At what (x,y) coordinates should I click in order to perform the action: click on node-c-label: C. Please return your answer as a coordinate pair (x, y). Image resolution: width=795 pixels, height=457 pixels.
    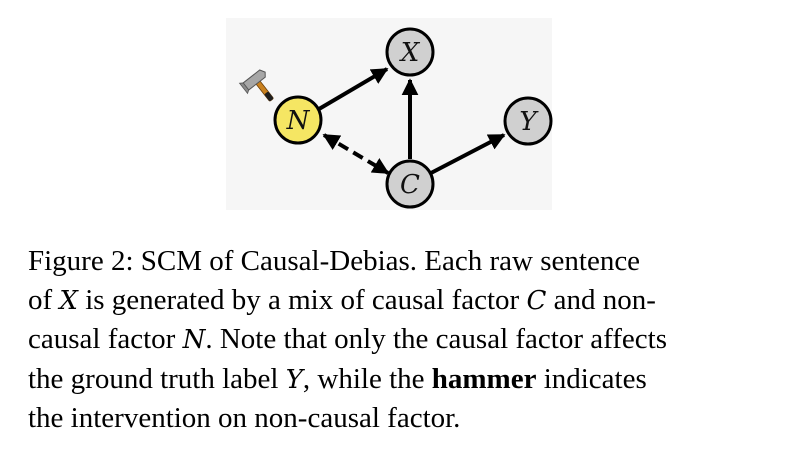
    Looking at the image, I should click on (410, 185).